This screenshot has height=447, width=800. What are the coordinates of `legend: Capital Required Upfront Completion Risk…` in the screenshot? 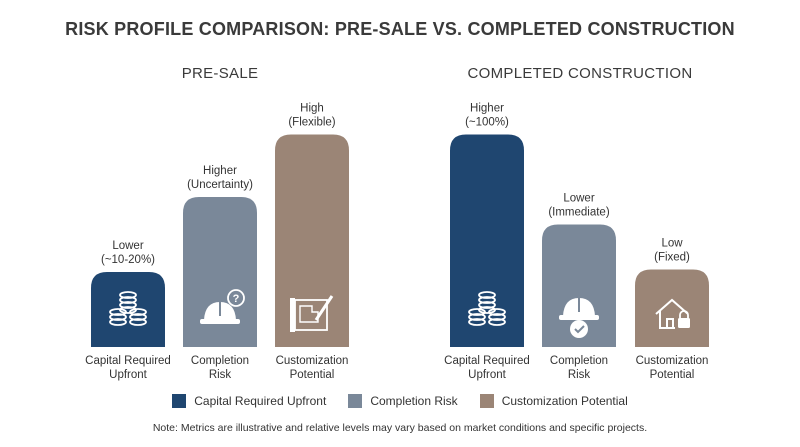 It's located at (400, 401).